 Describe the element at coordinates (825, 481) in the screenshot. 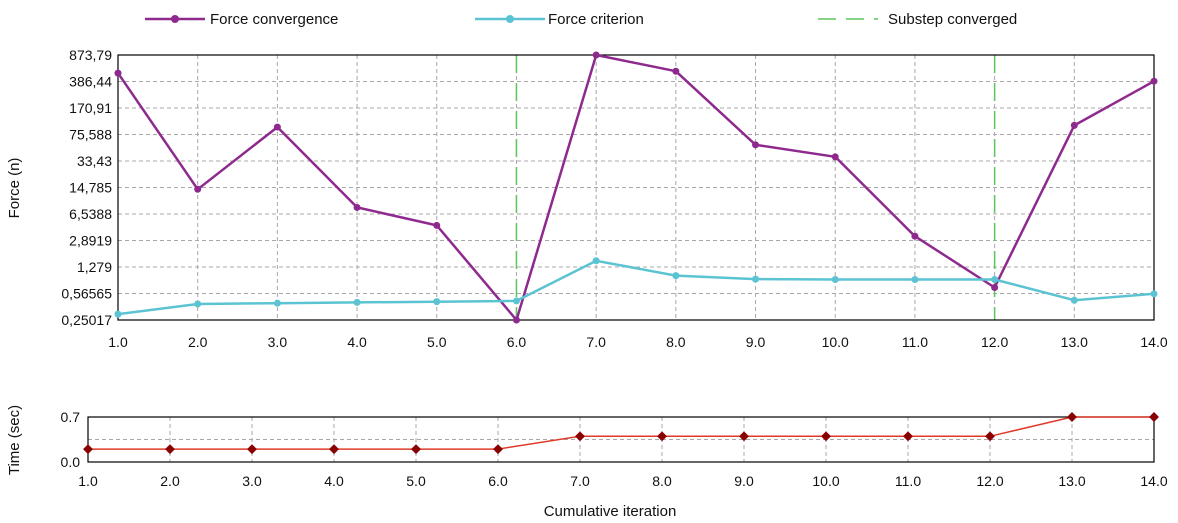

I see `time-x-tick-label: 10.0` at that location.